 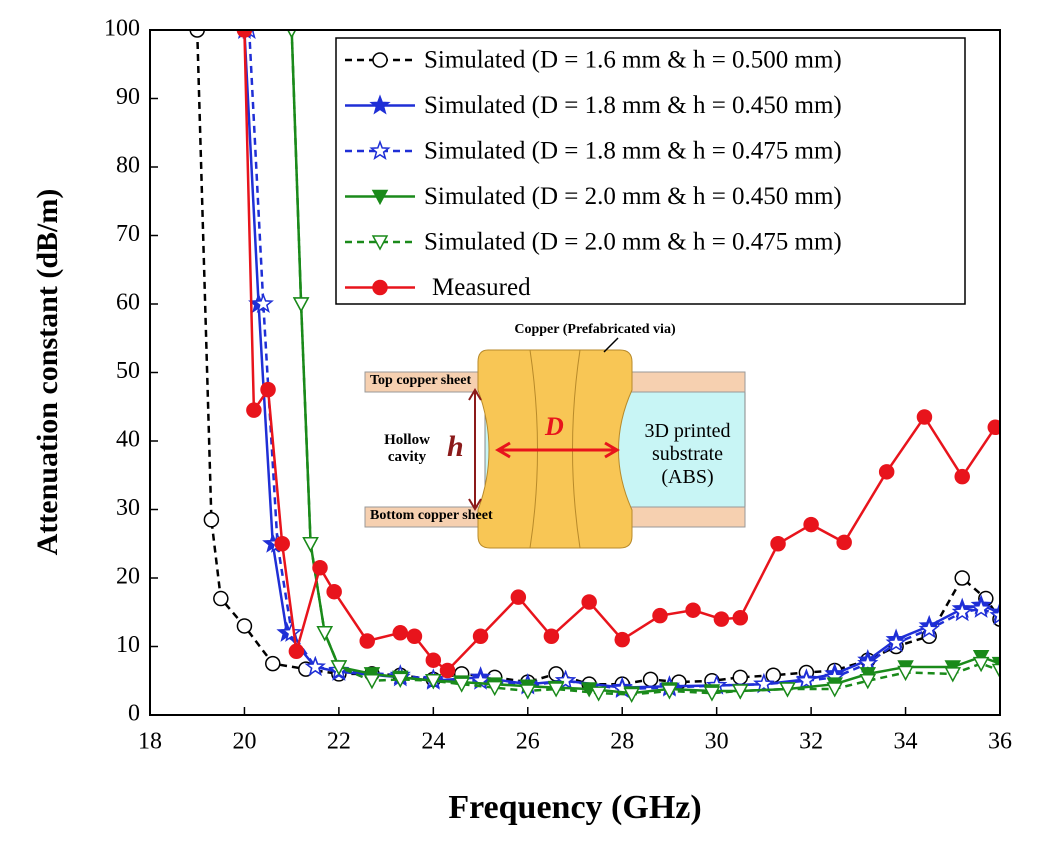 What do you see at coordinates (481, 287) in the screenshot?
I see `legend-label: Measured` at bounding box center [481, 287].